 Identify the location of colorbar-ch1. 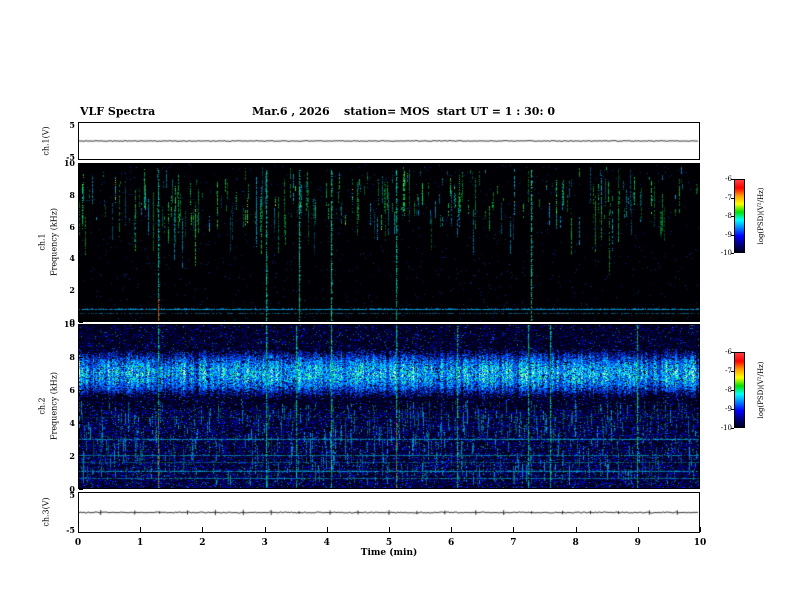
(739, 216).